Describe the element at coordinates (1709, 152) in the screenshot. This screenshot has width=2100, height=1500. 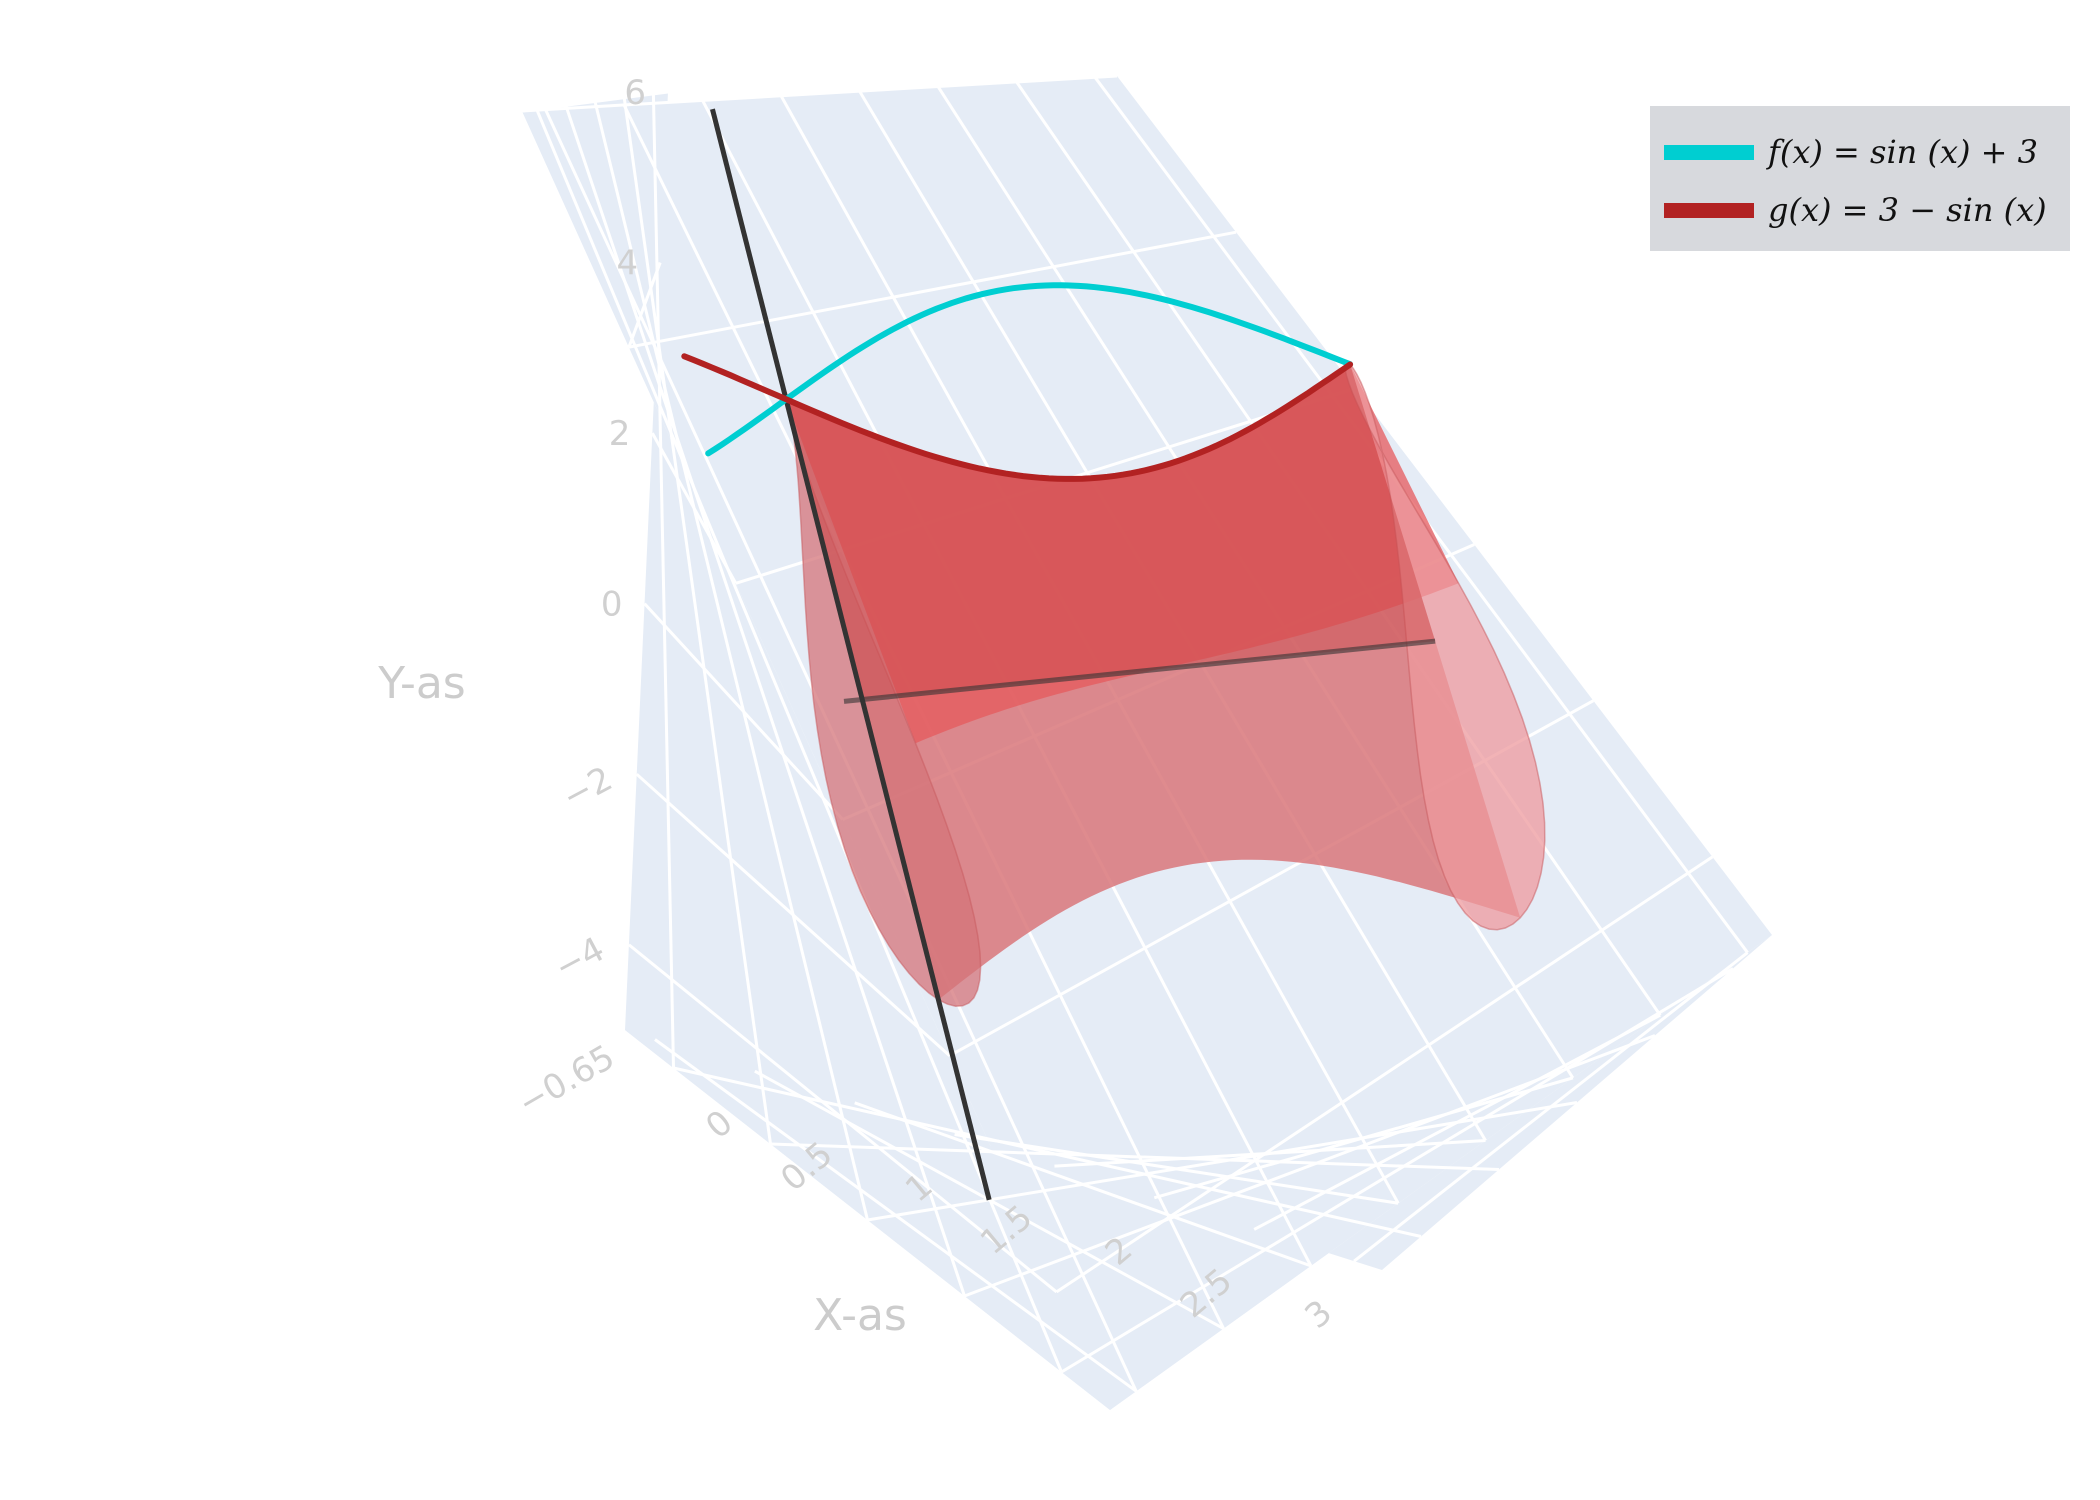
I see `legend-swatch-f` at that location.